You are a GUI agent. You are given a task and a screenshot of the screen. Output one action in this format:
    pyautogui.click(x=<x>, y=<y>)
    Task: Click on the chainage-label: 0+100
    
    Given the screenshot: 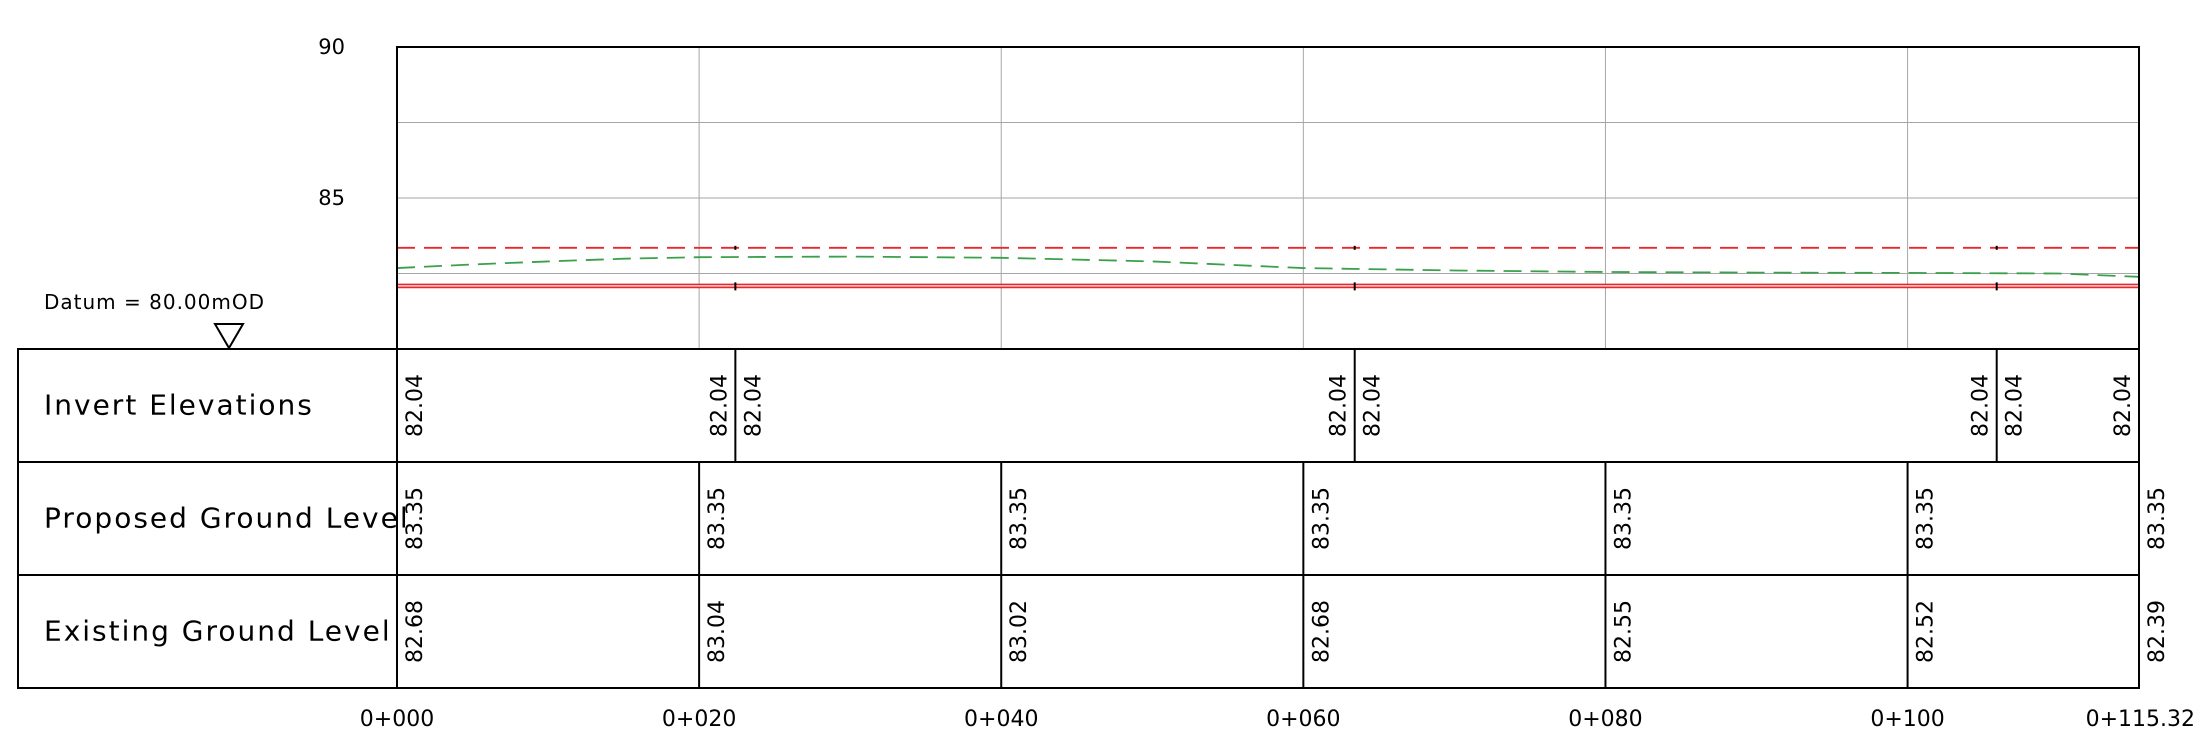 What is the action you would take?
    pyautogui.click(x=1907, y=719)
    